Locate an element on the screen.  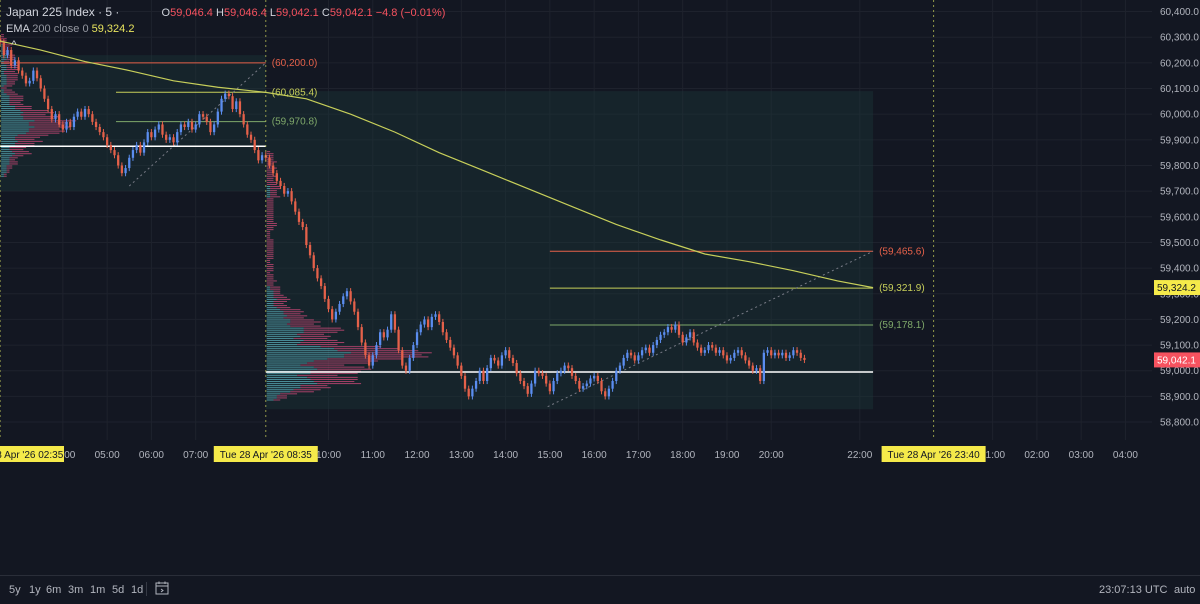
time-marker-label: 28 Apr '26 02:35 is located at coordinates (32, 455).